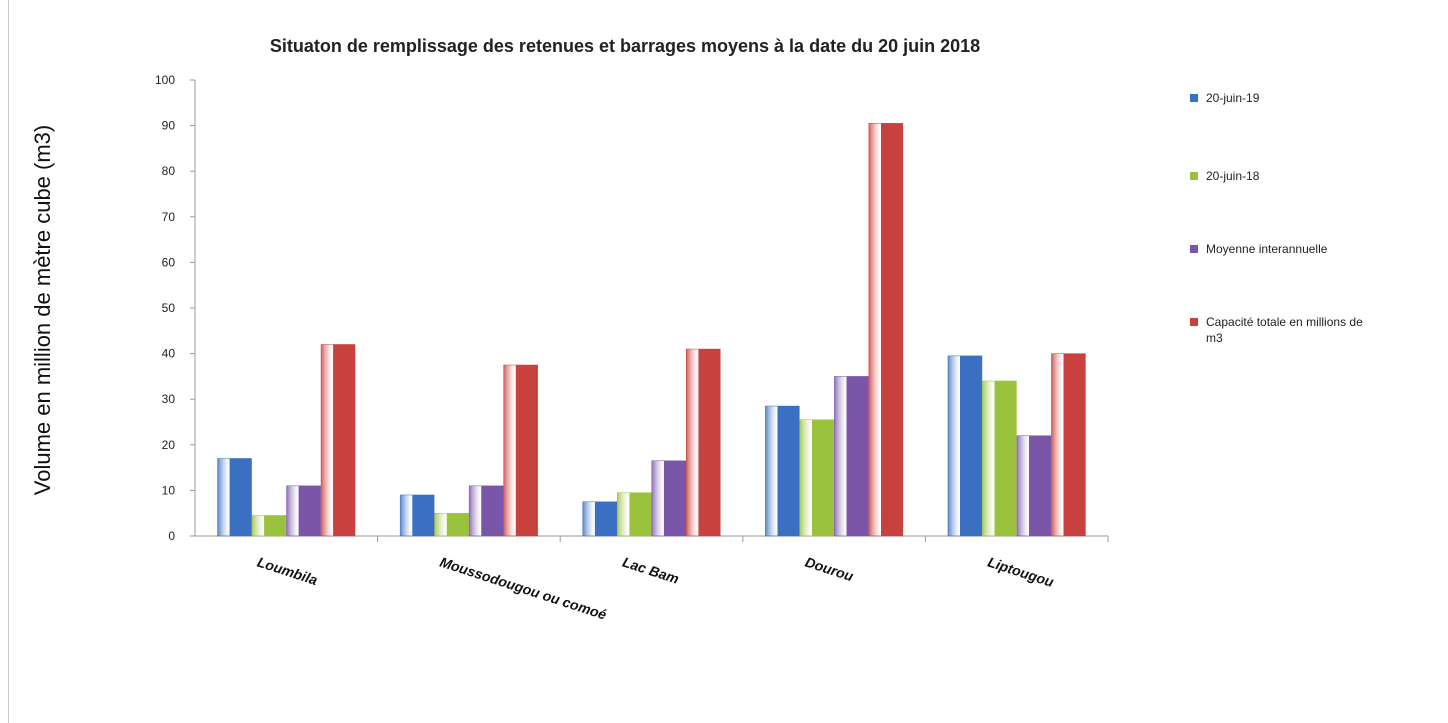 Image resolution: width=1448 pixels, height=723 pixels. What do you see at coordinates (169, 126) in the screenshot?
I see `y-tick-label: 90` at bounding box center [169, 126].